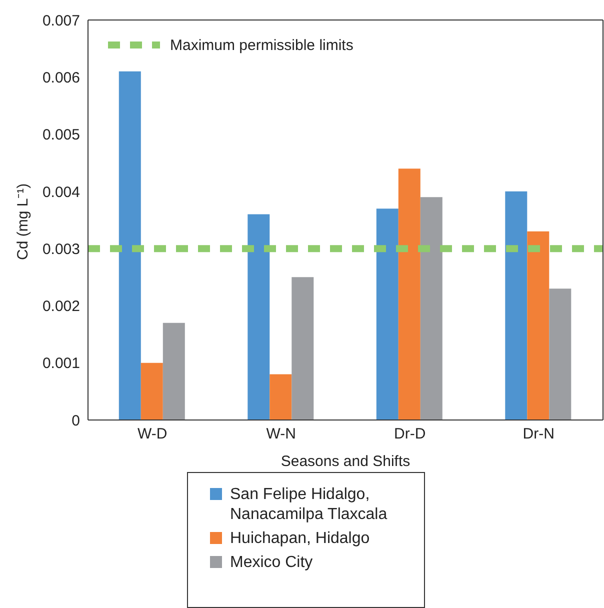 This screenshot has width=604, height=608. Describe the element at coordinates (281, 434) in the screenshot. I see `x-tick-label: W-N` at that location.